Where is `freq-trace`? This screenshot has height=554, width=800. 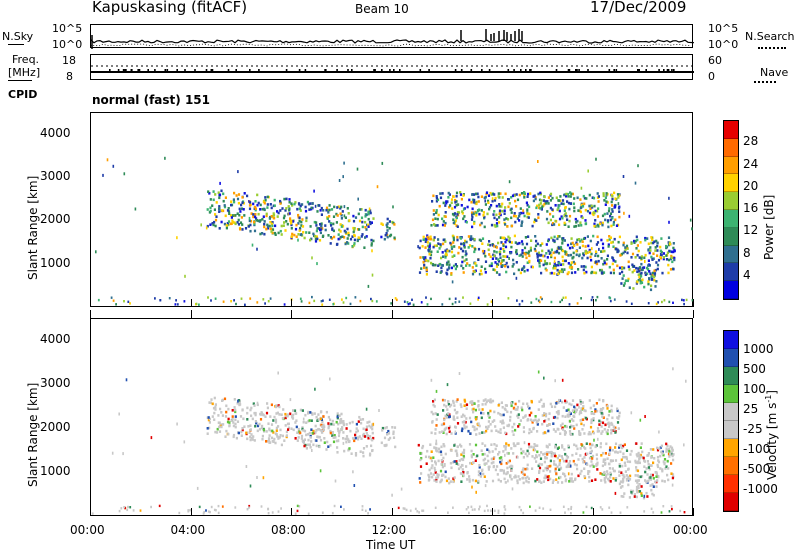 freq-trace is located at coordinates (392, 69).